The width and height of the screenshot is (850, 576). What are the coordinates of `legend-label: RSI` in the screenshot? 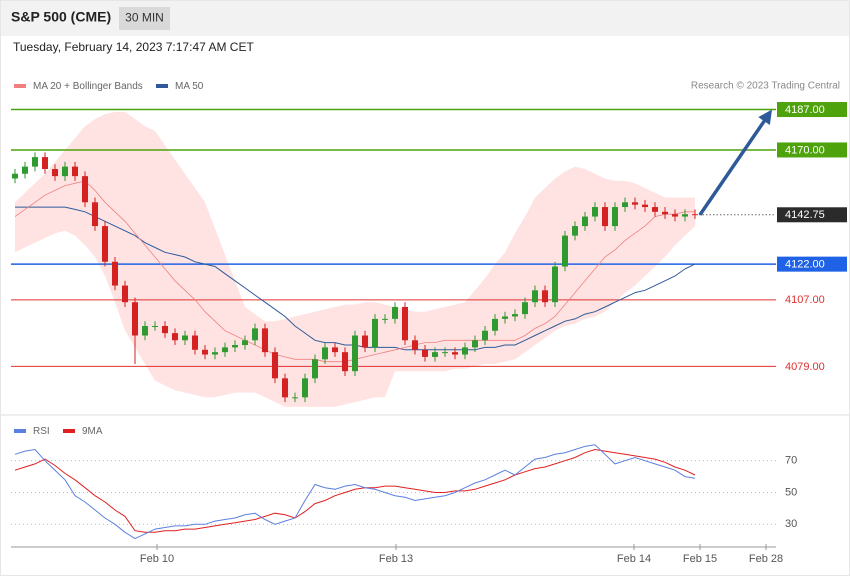 It's located at (41, 431).